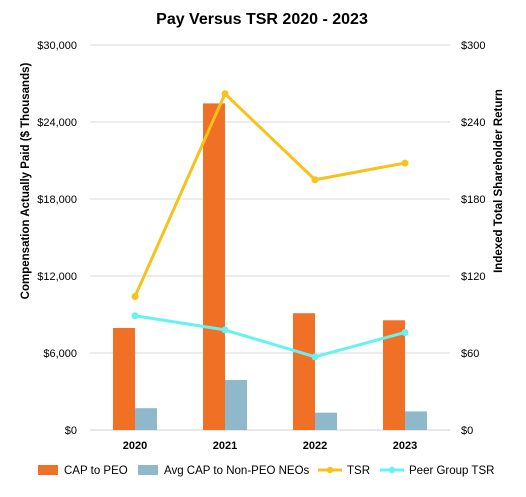 This screenshot has width=526, height=497. I want to click on x-tick-label: 2020, so click(135, 446).